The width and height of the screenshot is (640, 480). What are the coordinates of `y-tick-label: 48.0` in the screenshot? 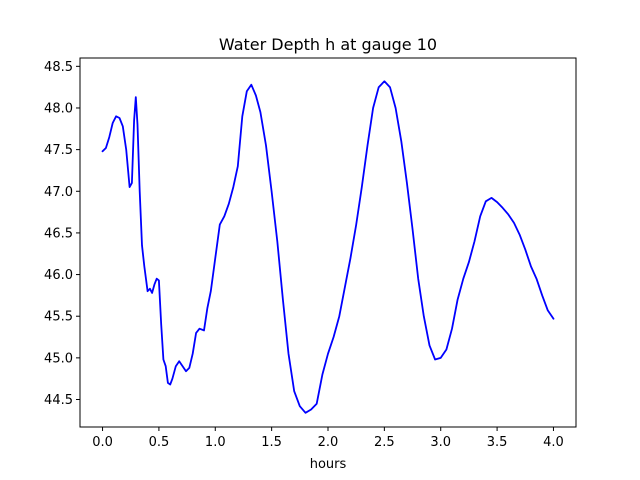 It's located at (58, 108).